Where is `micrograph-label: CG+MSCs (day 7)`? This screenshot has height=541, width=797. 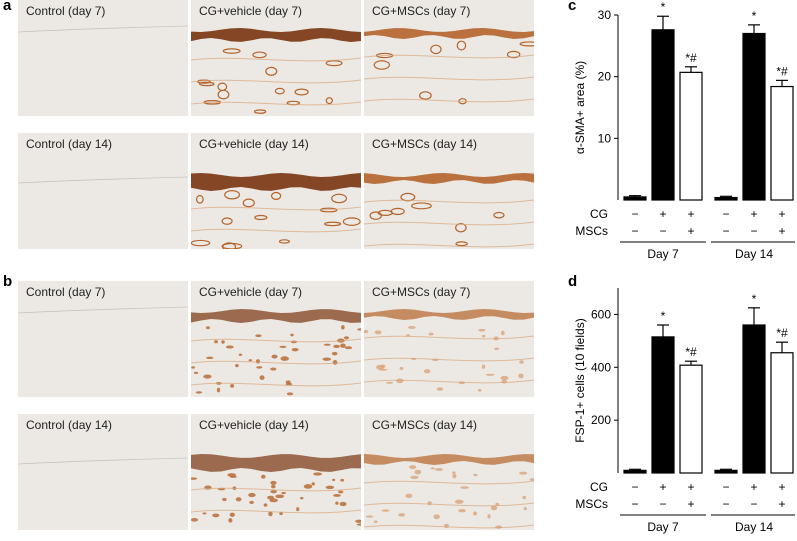 micrograph-label: CG+MSCs (day 7) is located at coordinates (421, 292).